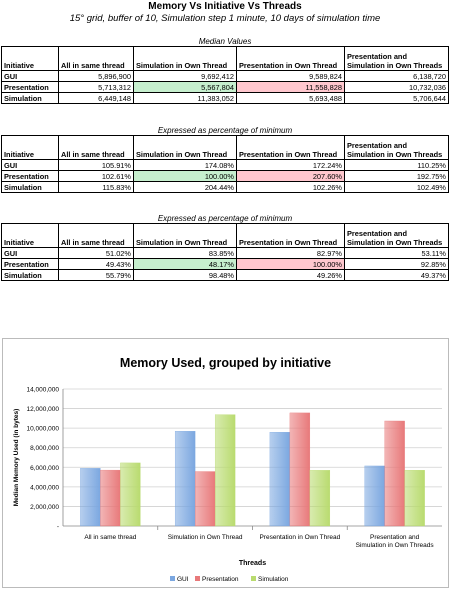 The image size is (450, 590). I want to click on table-row: Presentation 49.43% 48.17% 100.00% 92.85%, so click(225, 264).